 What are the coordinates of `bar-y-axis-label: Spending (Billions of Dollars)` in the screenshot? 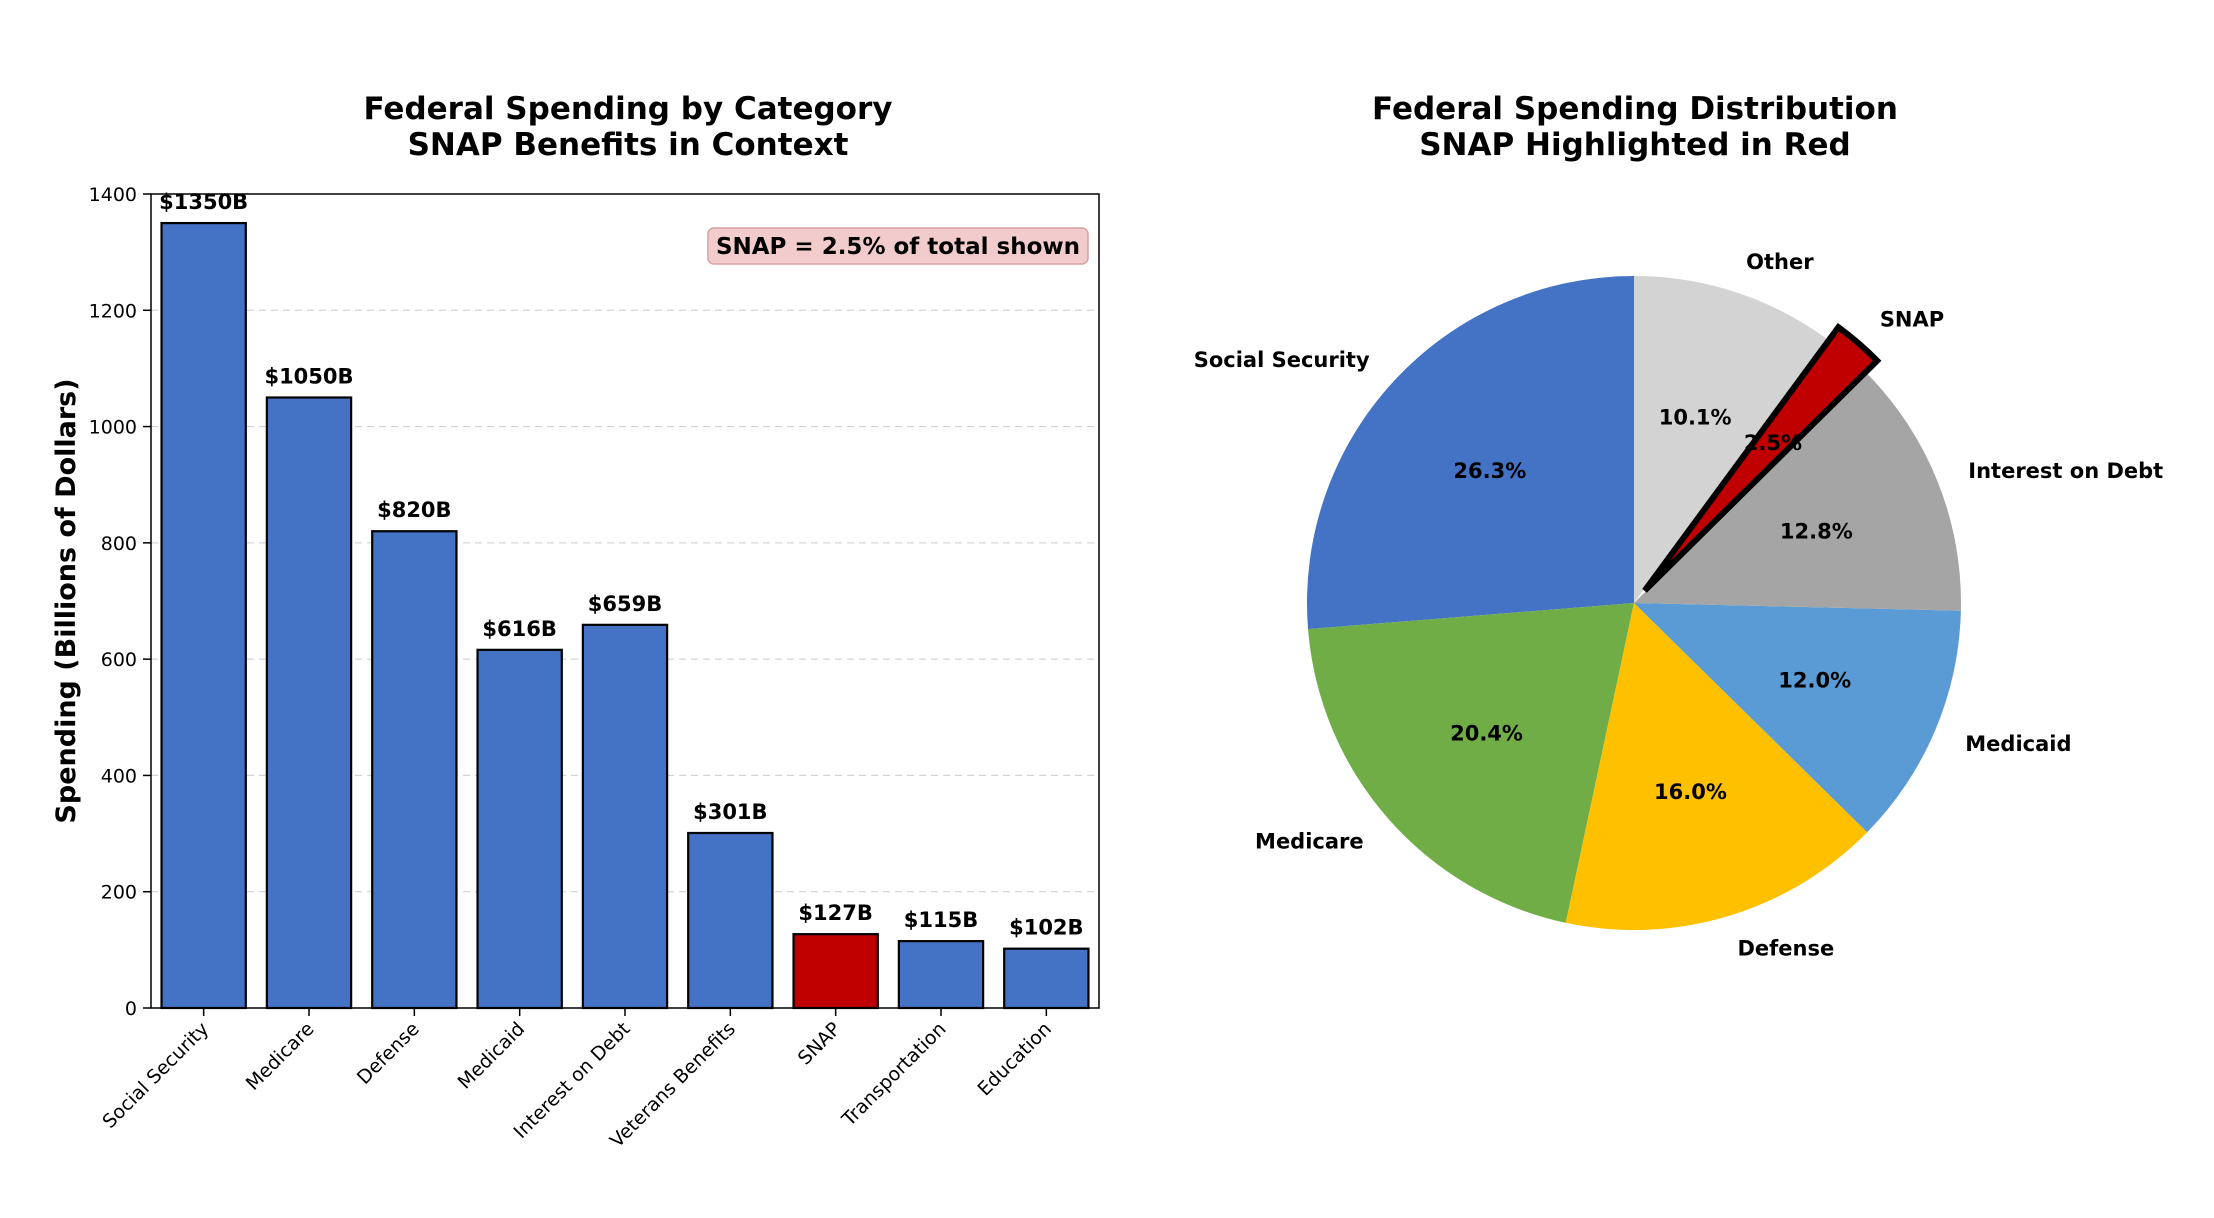 It's located at (66, 600).